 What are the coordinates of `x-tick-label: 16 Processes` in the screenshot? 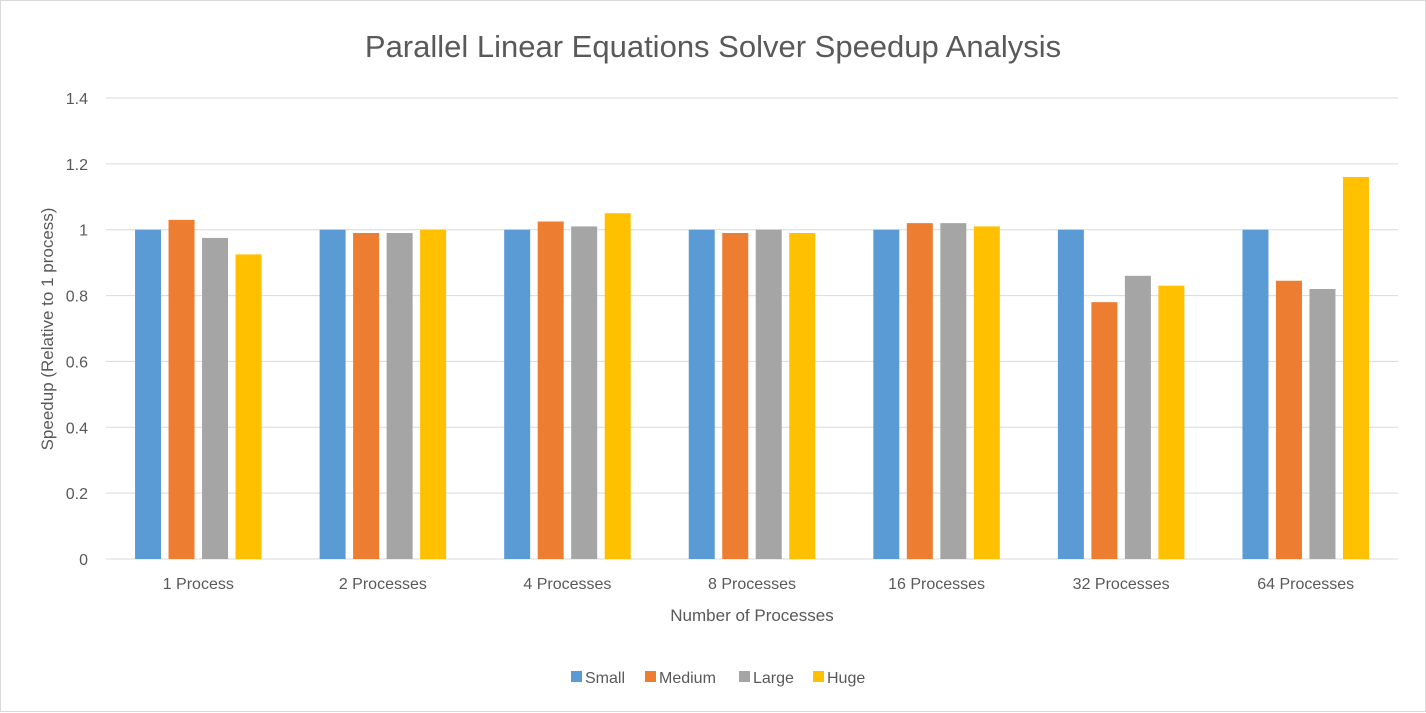 It's located at (936, 584).